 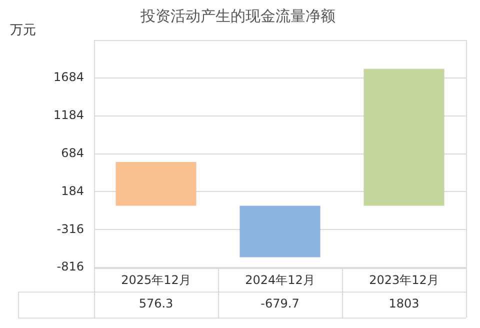 What do you see at coordinates (280, 279) in the screenshot?
I see `x-tick-label: 2024年12月` at bounding box center [280, 279].